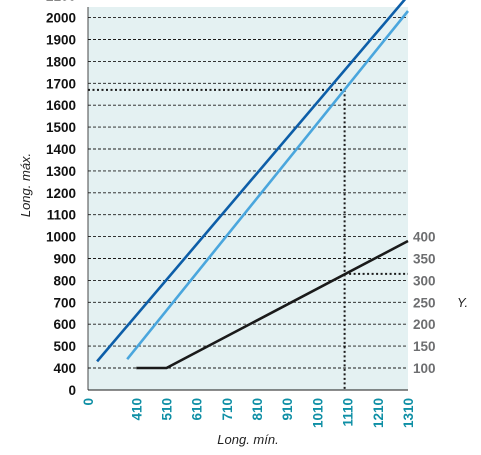 The height and width of the screenshot is (455, 481). Describe the element at coordinates (64, 368) in the screenshot. I see `y-tick-label: 400` at that location.